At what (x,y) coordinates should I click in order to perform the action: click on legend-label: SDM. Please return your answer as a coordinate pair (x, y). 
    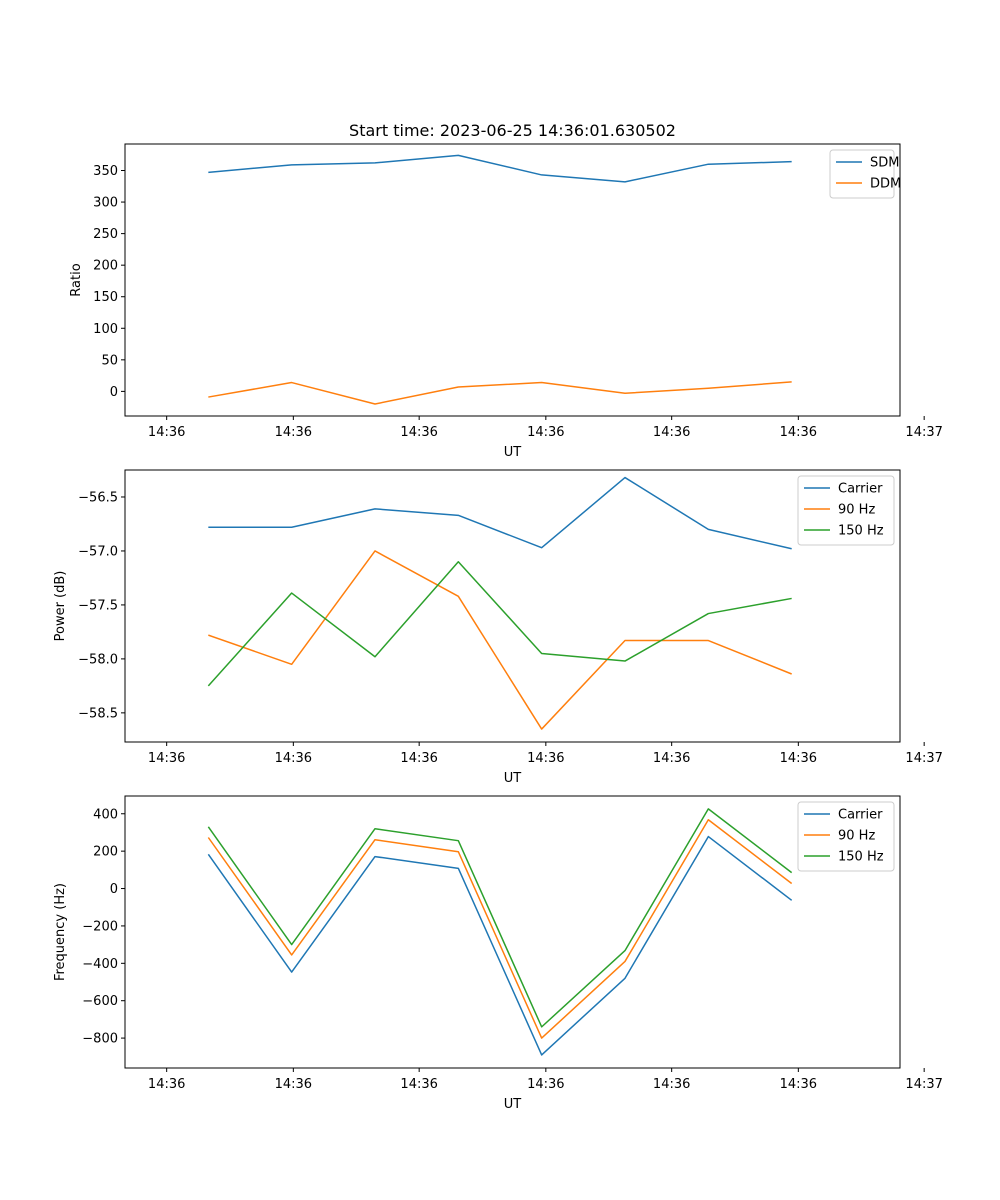
    Looking at the image, I should click on (884, 163).